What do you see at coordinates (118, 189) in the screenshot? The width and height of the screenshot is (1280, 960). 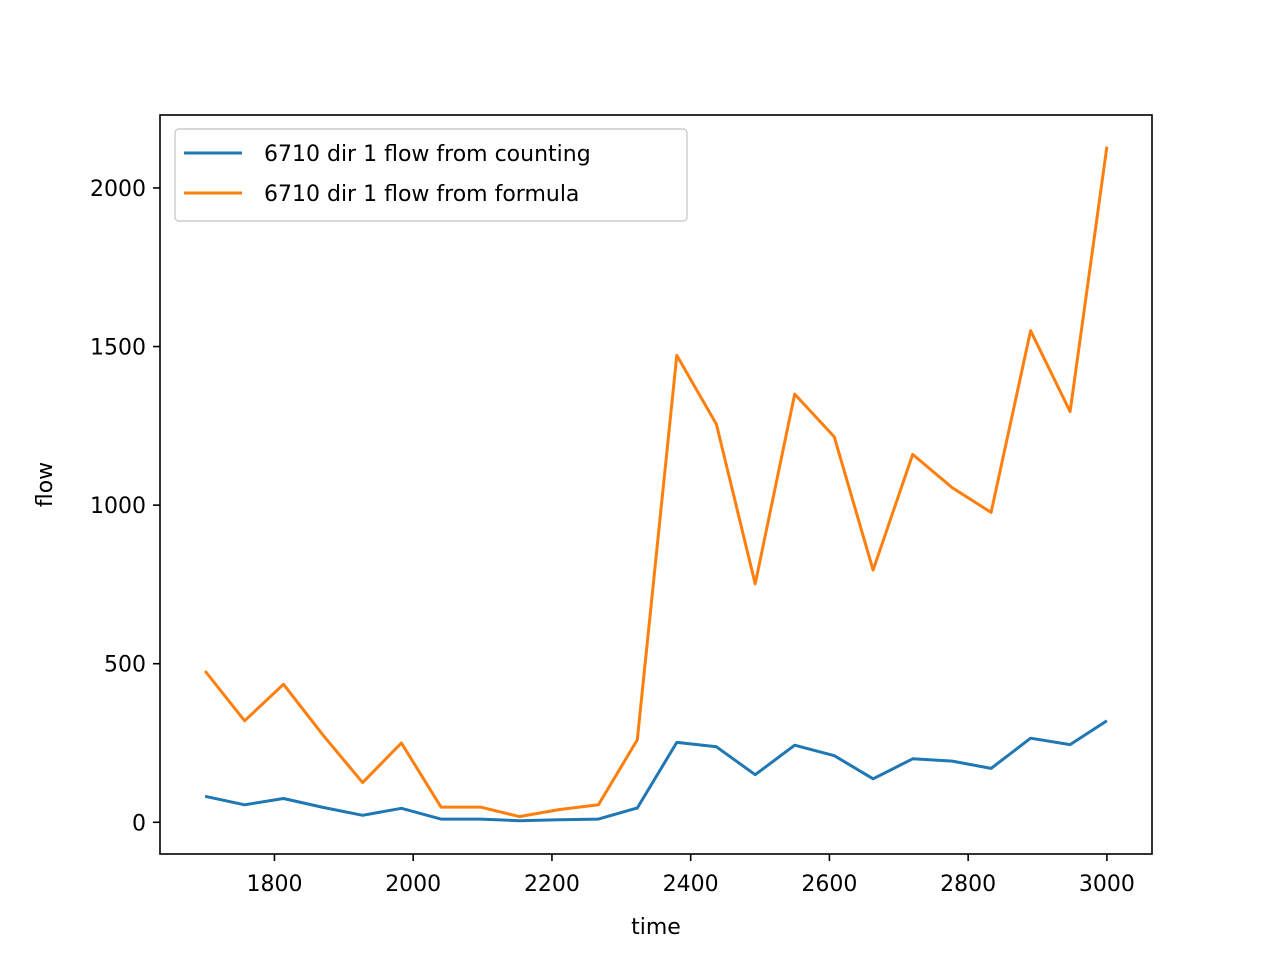 I see `y-tick-label: 2000` at bounding box center [118, 189].